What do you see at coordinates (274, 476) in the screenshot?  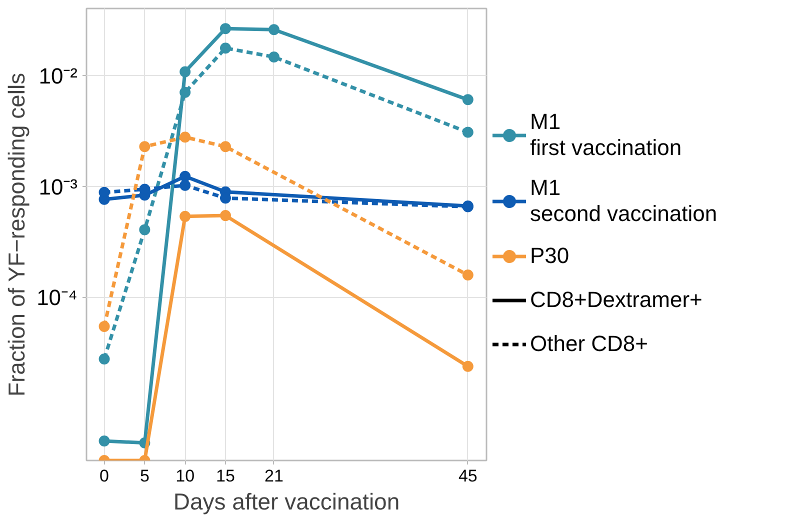 I see `x-tick-label: 21` at bounding box center [274, 476].